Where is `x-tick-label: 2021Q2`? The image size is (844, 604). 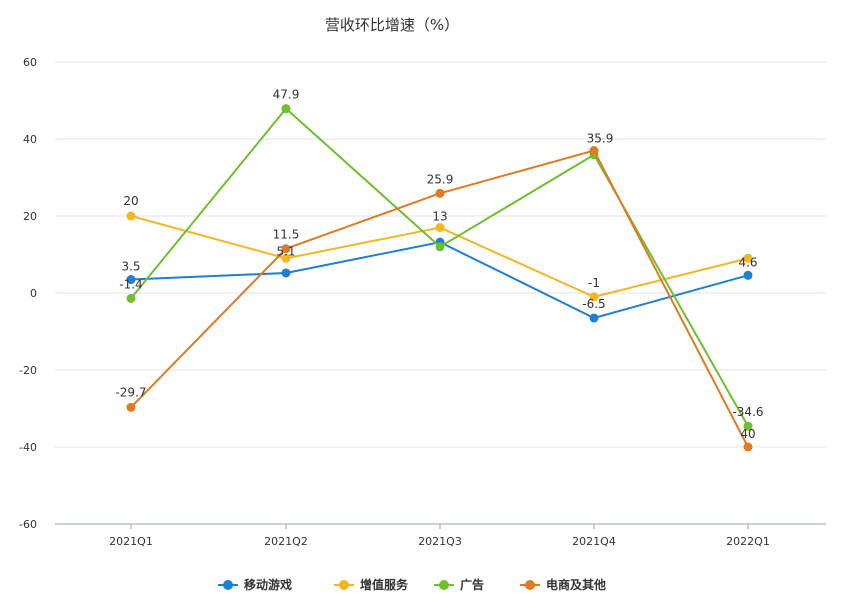 x-tick-label: 2021Q2 is located at coordinates (286, 541).